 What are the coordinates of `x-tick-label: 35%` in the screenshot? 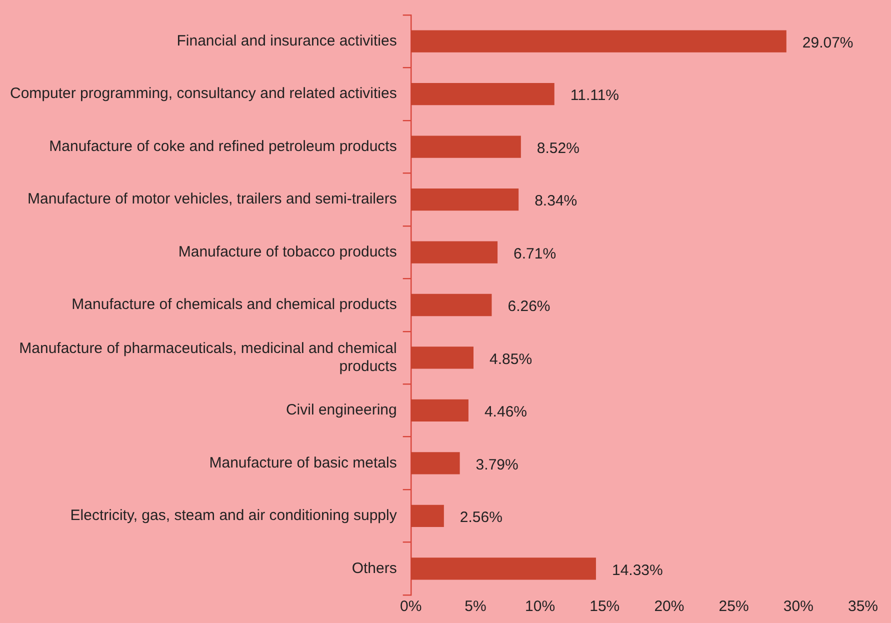 It's located at (863, 607).